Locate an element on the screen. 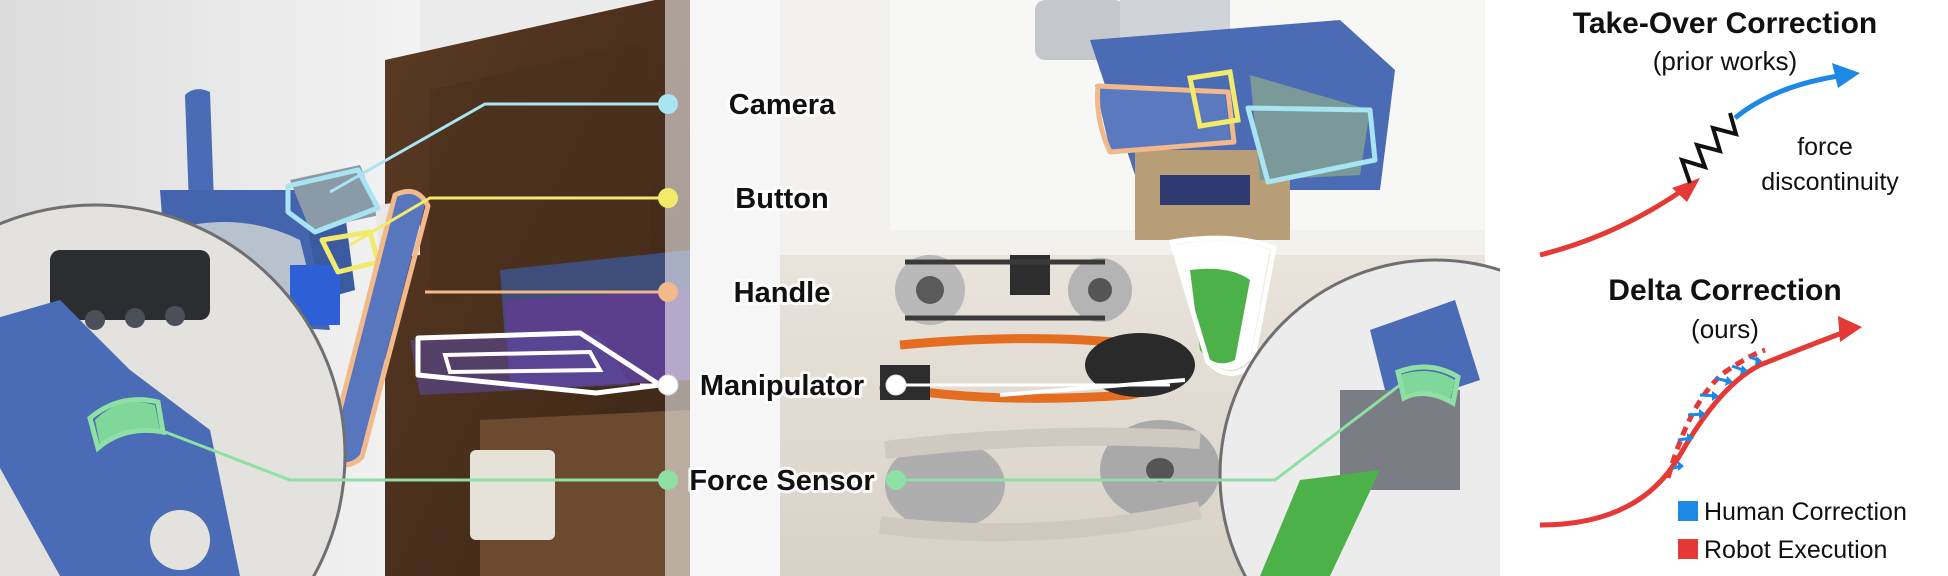  legend-robot-label: Robot Execution is located at coordinates (1795, 550).